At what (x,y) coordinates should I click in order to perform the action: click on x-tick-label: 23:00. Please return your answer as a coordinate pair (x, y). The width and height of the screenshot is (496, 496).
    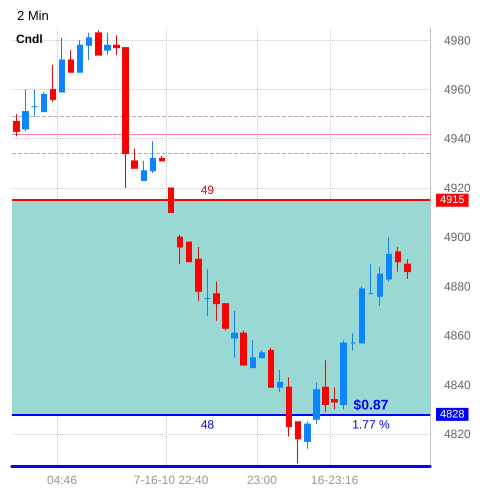
    Looking at the image, I should click on (262, 480).